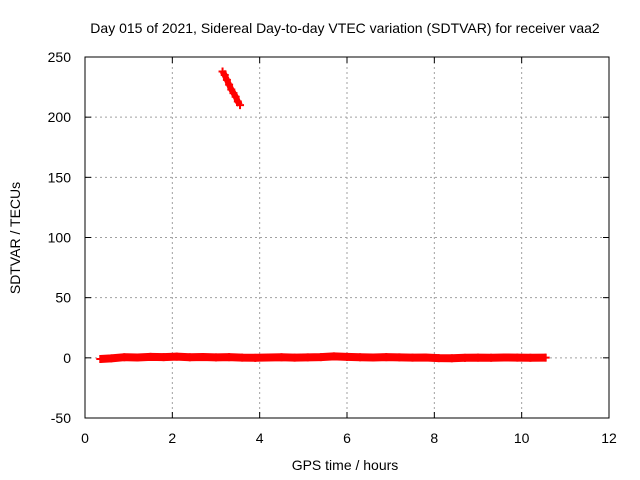  Describe the element at coordinates (609, 438) in the screenshot. I see `x-tick-label: 12` at that location.